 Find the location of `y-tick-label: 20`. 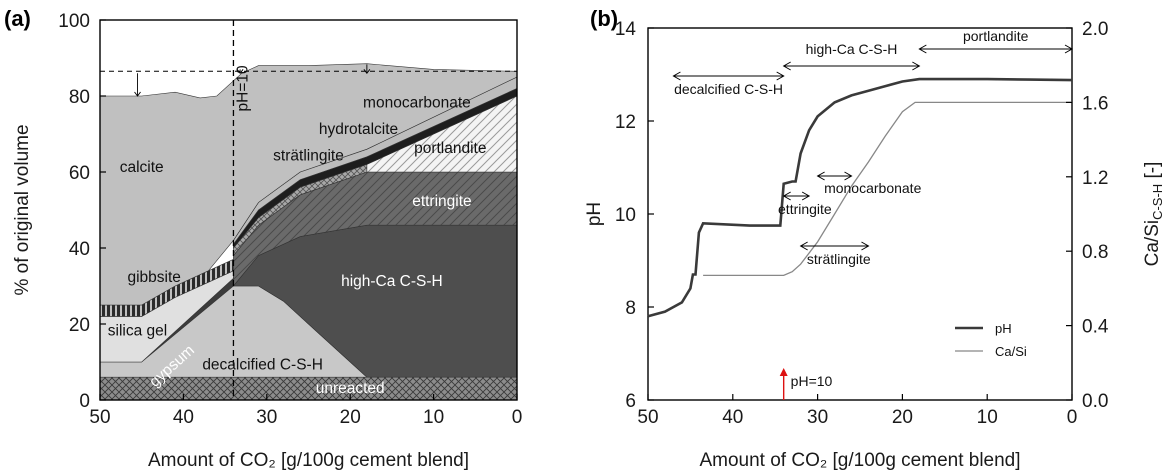

y-tick-label: 20 is located at coordinates (79, 325).